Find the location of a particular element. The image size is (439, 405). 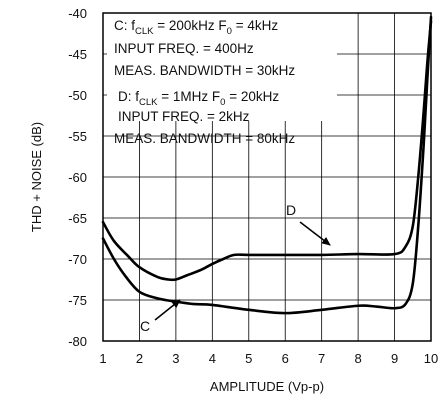

annotation-c-line3: MEAS. BANDWIDTH = 30kHz is located at coordinates (204, 70).